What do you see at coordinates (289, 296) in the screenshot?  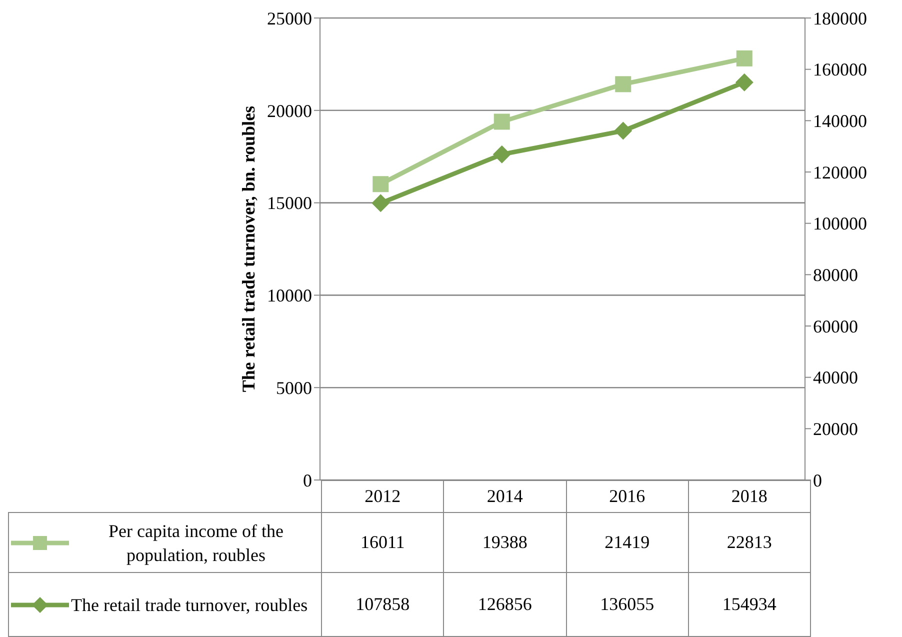 I see `y-tick-label: 10000` at bounding box center [289, 296].